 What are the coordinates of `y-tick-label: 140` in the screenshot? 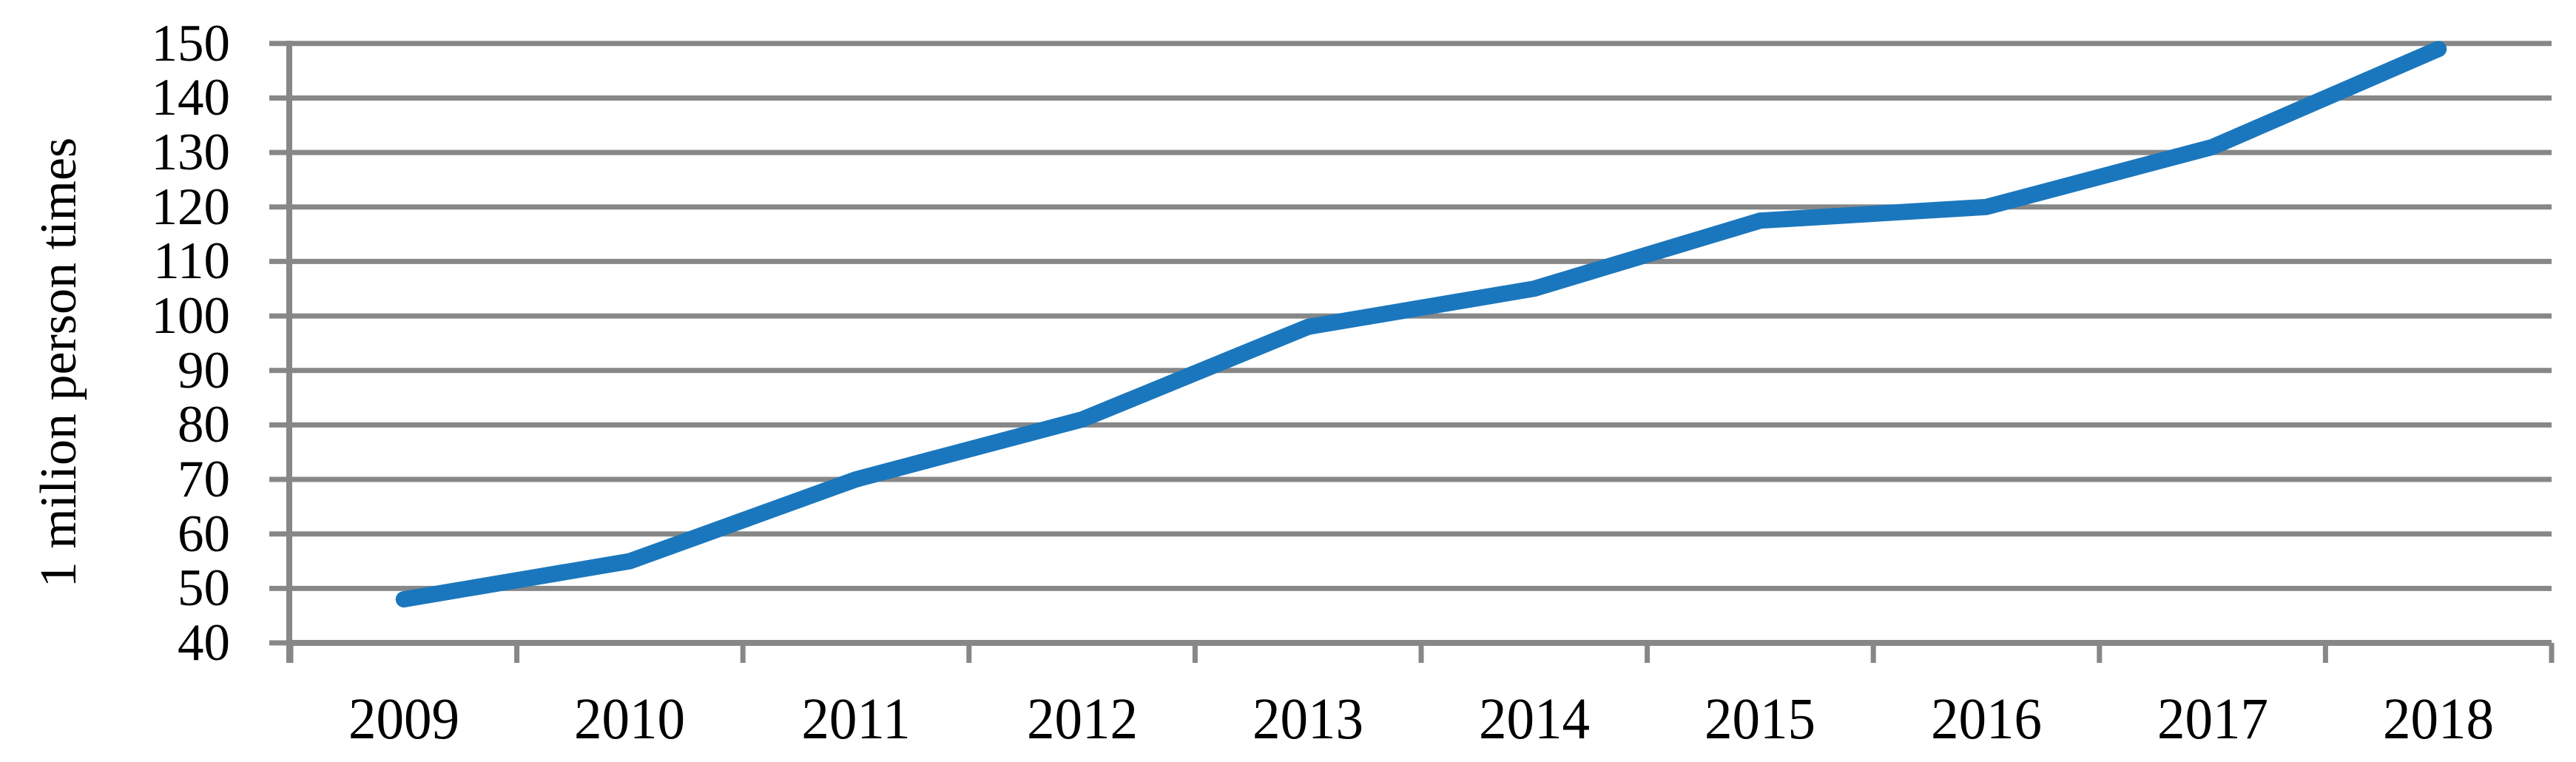 It's located at (191, 98).